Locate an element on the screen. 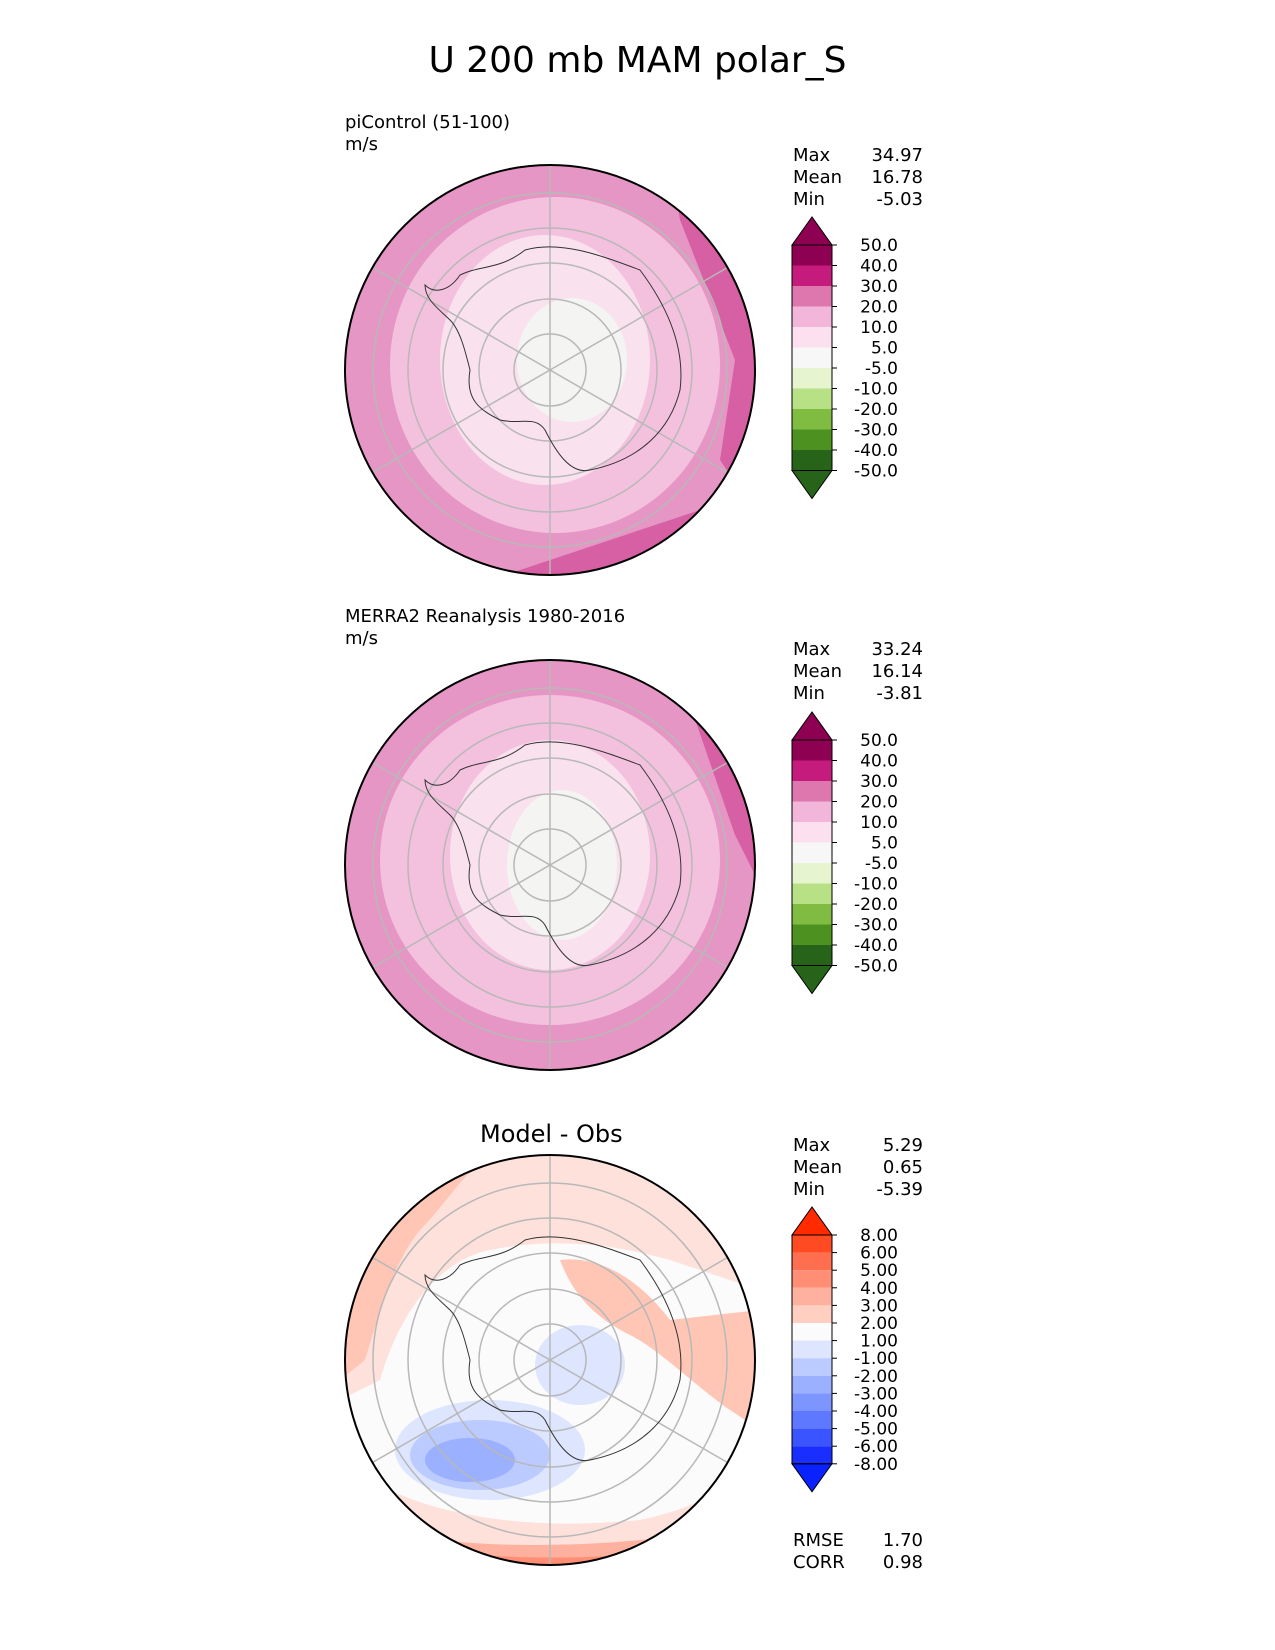 Image resolution: width=1275 pixels, height=1650 pixels. colorbar-tick-label: -1.00 is located at coordinates (876, 1359).